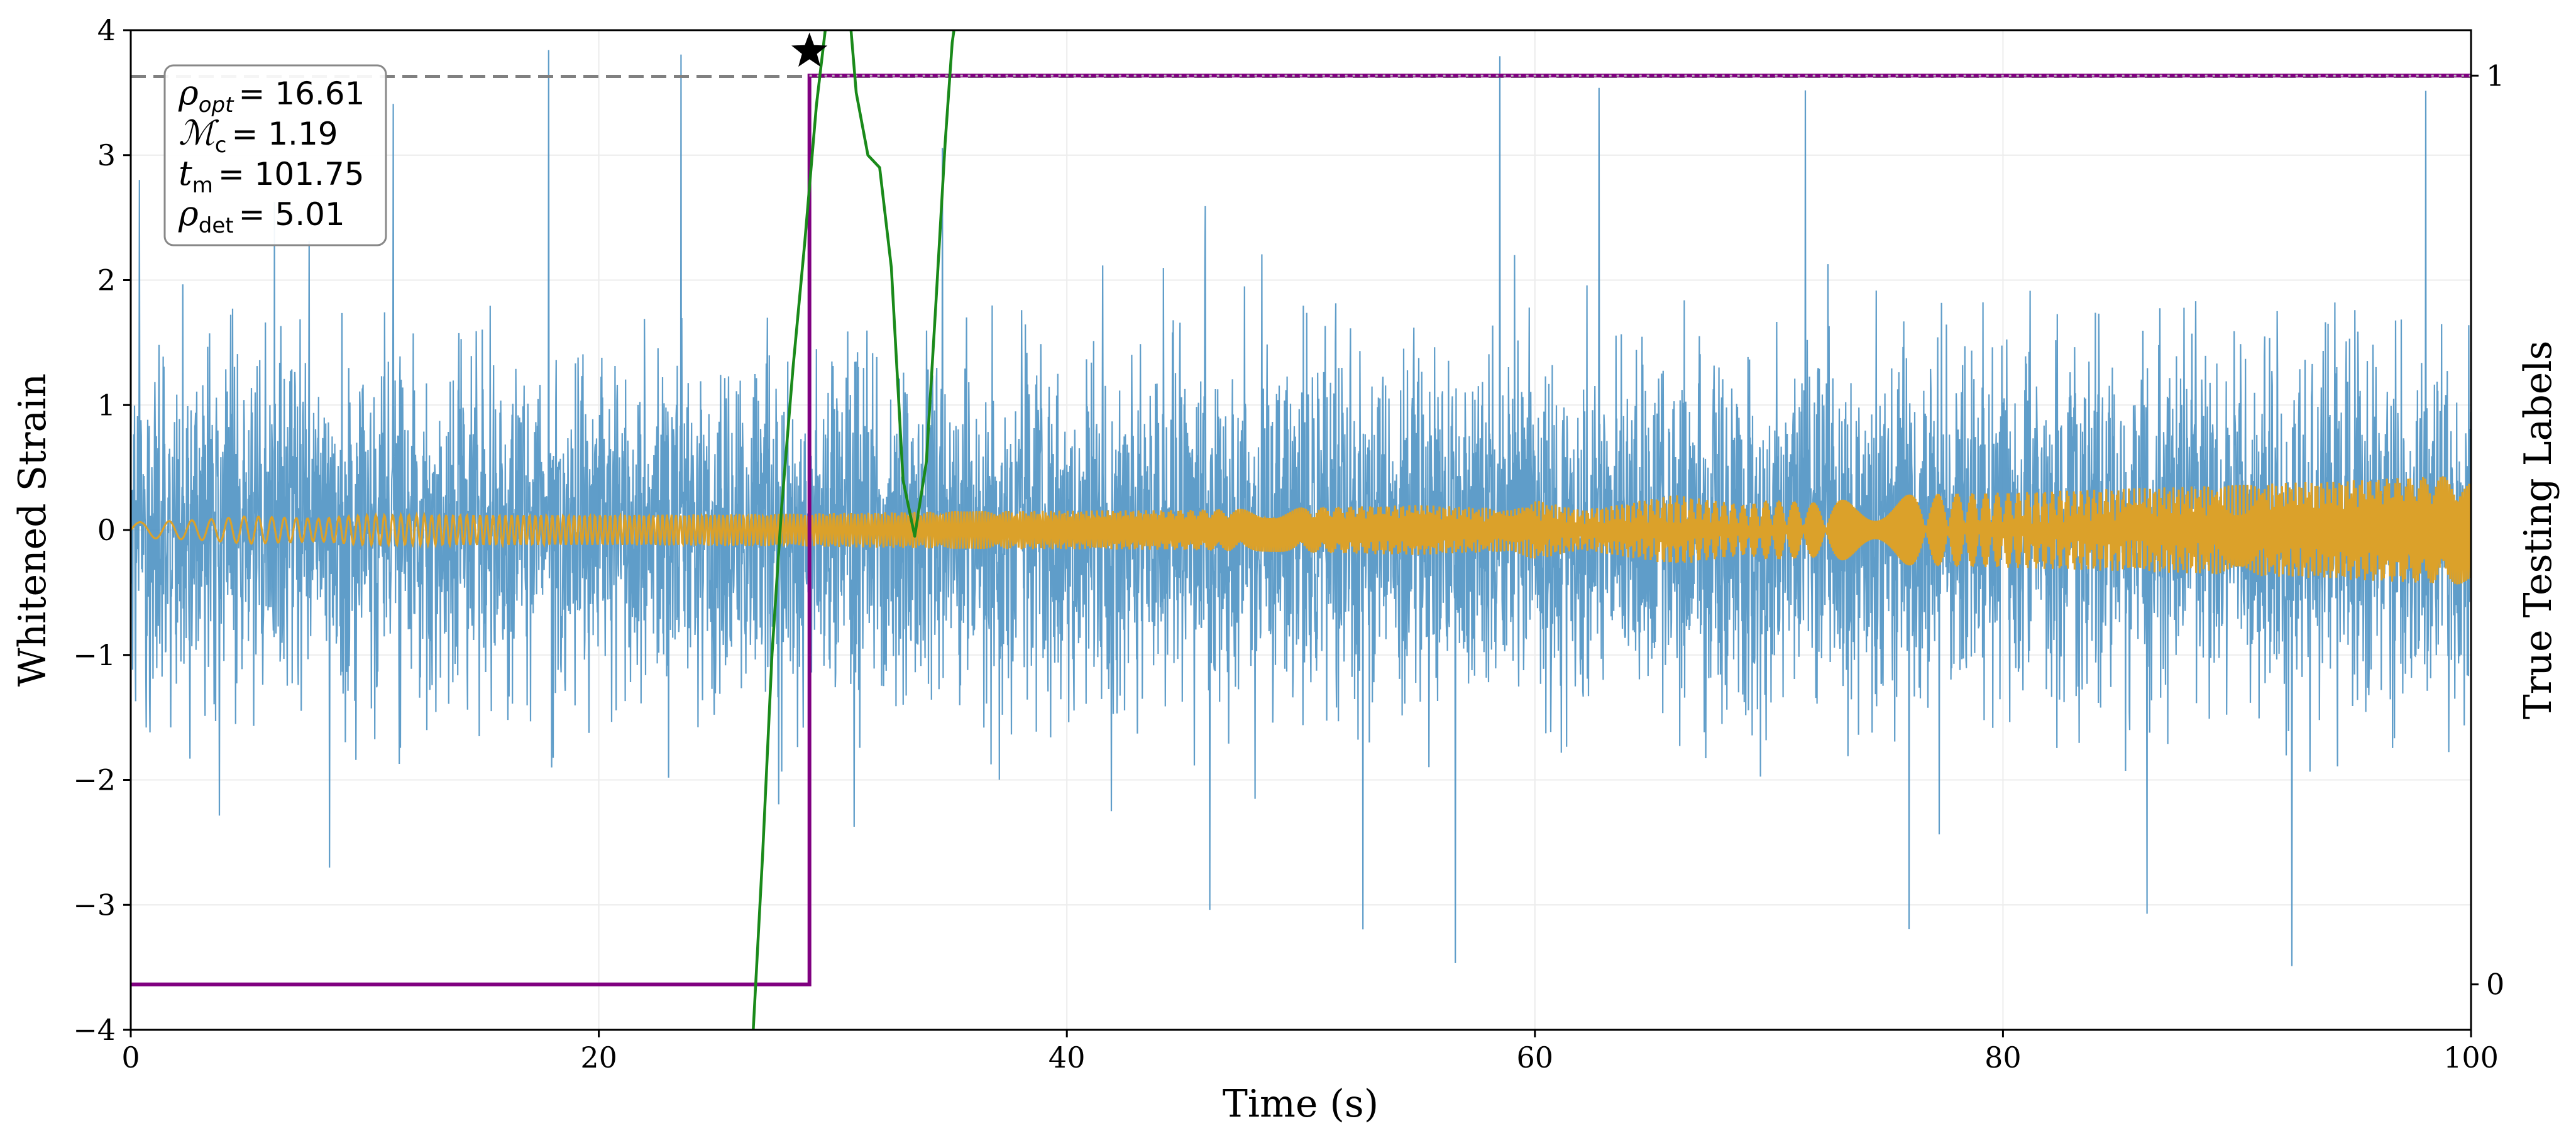  I want to click on x-tick-label-5: 100, so click(2471, 1057).